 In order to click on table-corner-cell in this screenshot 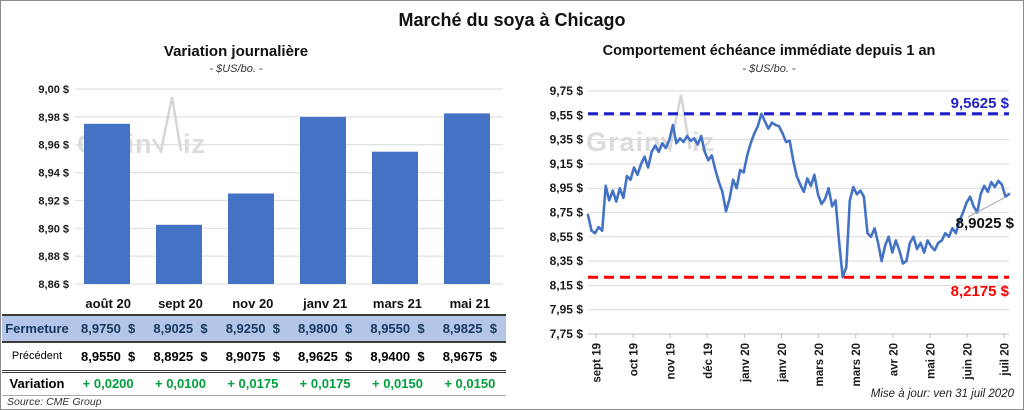, I will do `click(37, 304)`.